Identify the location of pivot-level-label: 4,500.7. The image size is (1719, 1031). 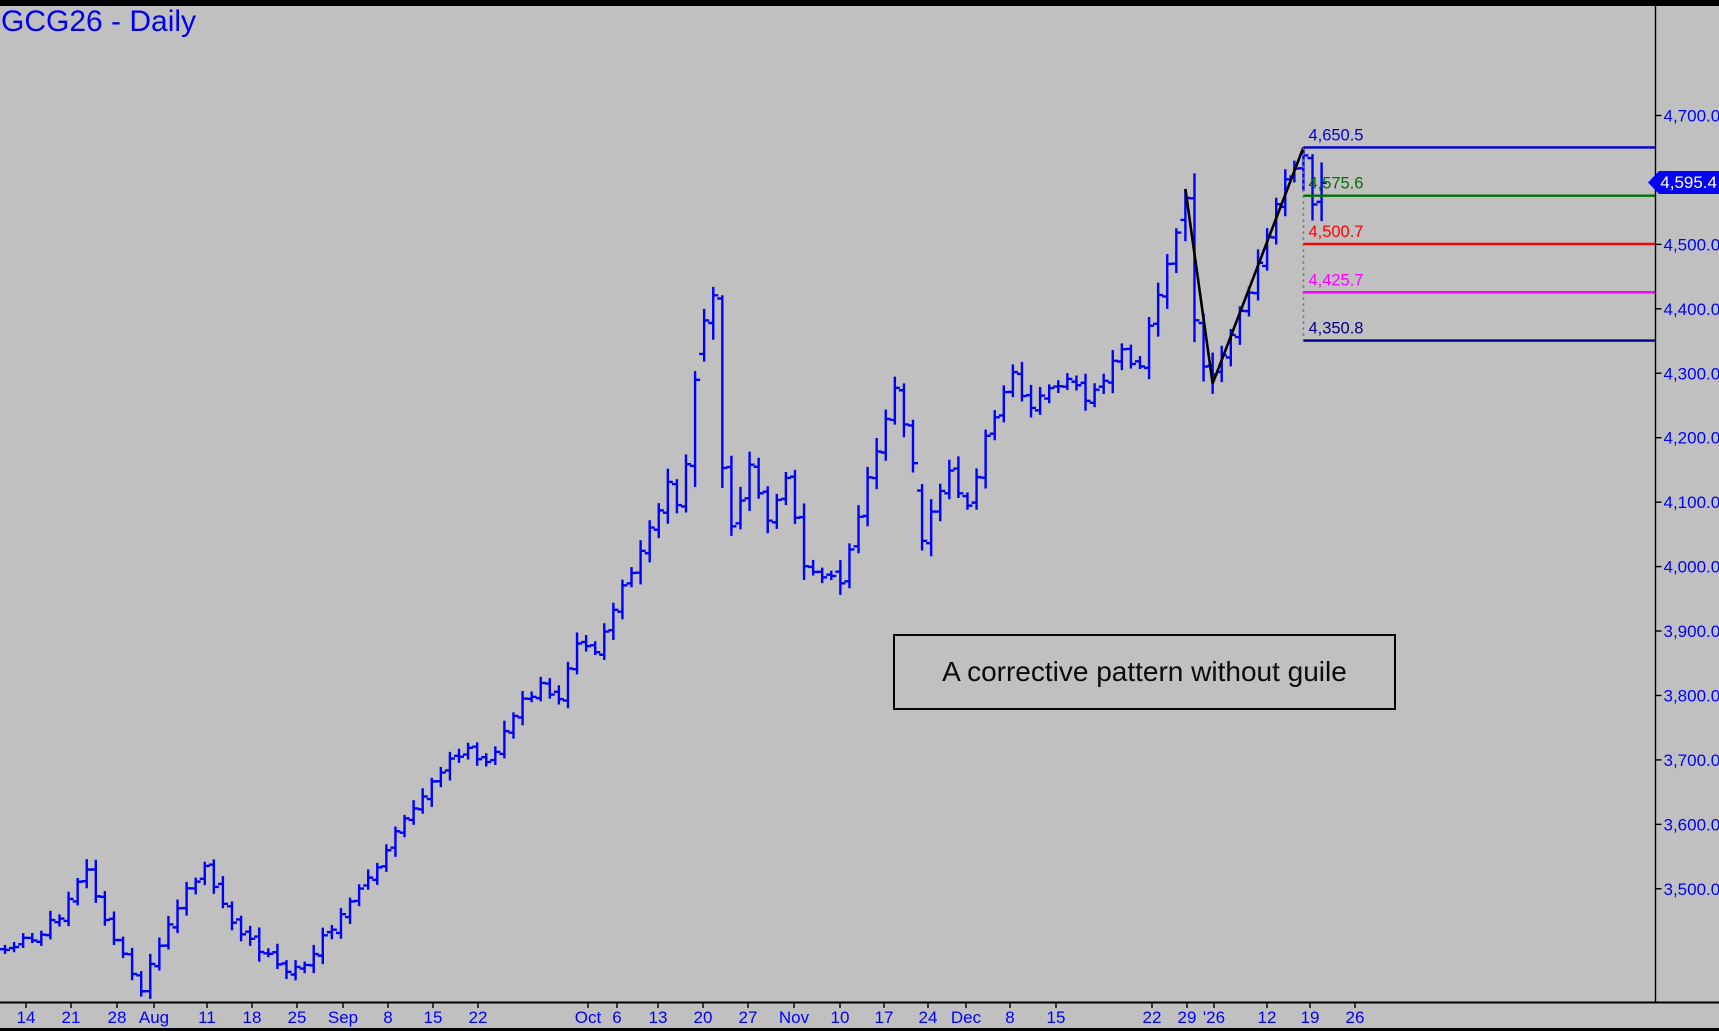
(1335, 232).